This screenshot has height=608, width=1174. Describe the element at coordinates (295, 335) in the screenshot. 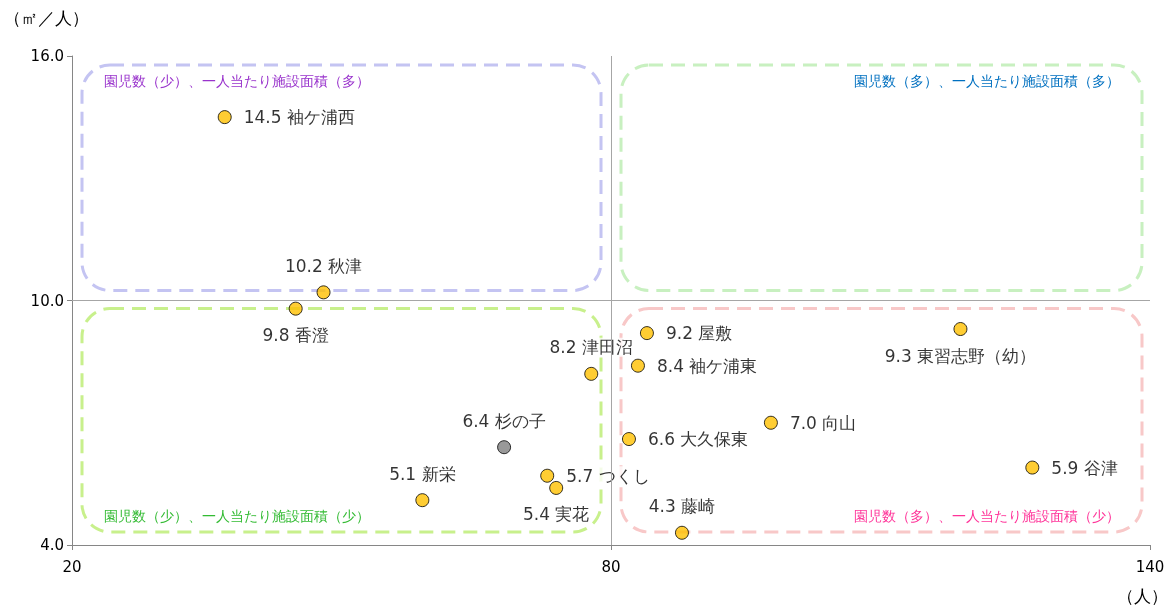

I see `data-label: 9.8 香澄` at that location.